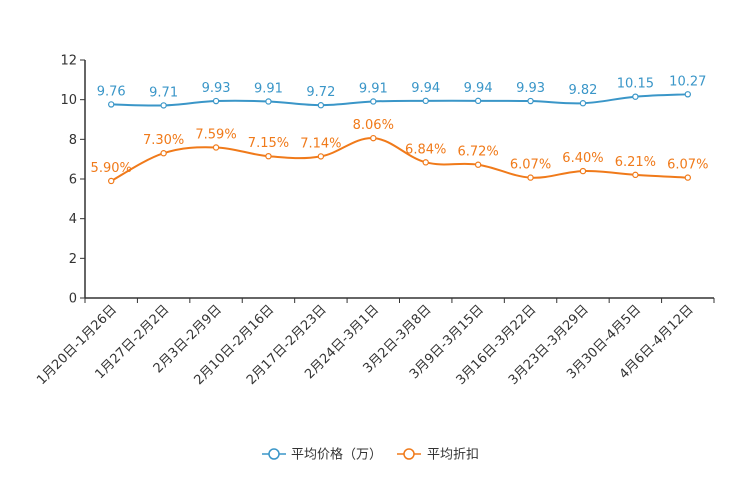  Describe the element at coordinates (111, 91) in the screenshot. I see `data-label: 9.76` at that location.